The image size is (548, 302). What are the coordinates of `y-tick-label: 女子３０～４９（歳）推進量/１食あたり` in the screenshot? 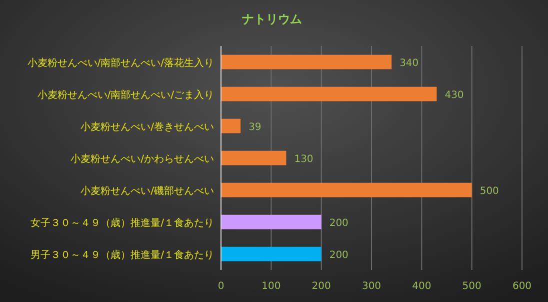 It's located at (122, 223).